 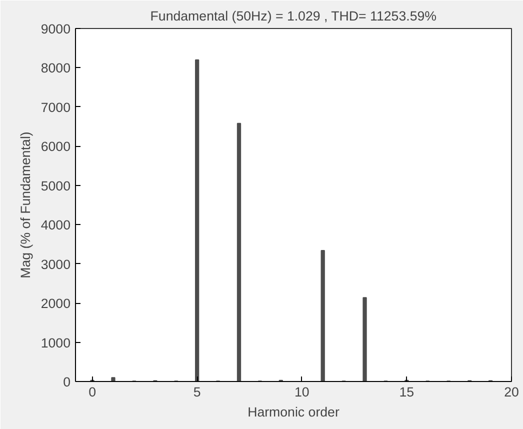 I want to click on x-tick-label: 10, so click(x=302, y=392).